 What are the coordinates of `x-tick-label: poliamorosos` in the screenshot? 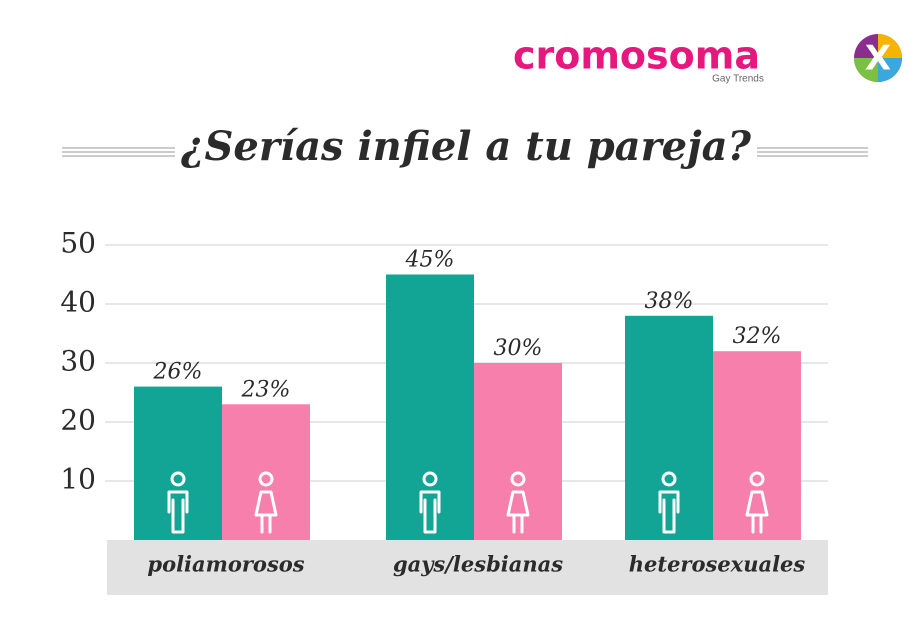 It's located at (225, 564).